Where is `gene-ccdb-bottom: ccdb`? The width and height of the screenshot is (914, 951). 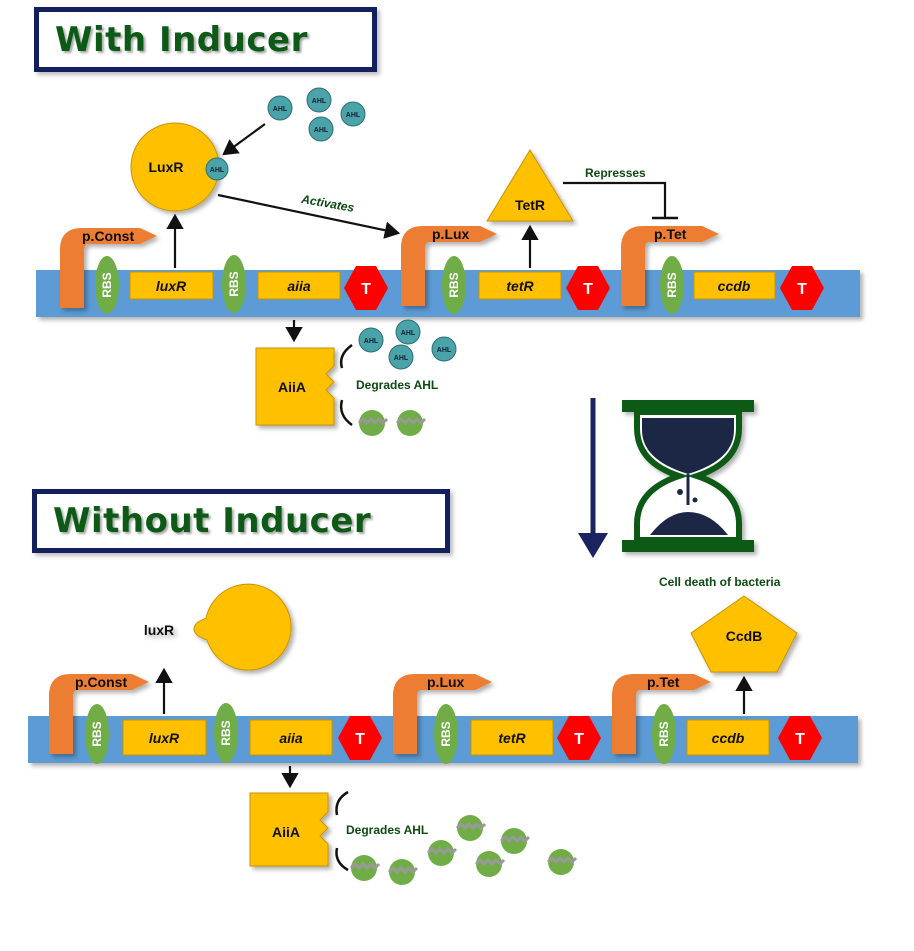 gene-ccdb-bottom: ccdb is located at coordinates (728, 737).